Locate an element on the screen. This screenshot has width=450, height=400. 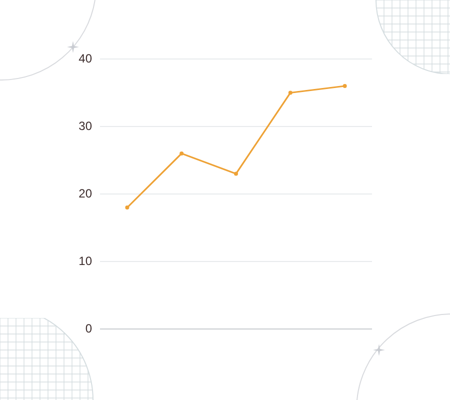
y-tick-label: 40 is located at coordinates (85, 58).